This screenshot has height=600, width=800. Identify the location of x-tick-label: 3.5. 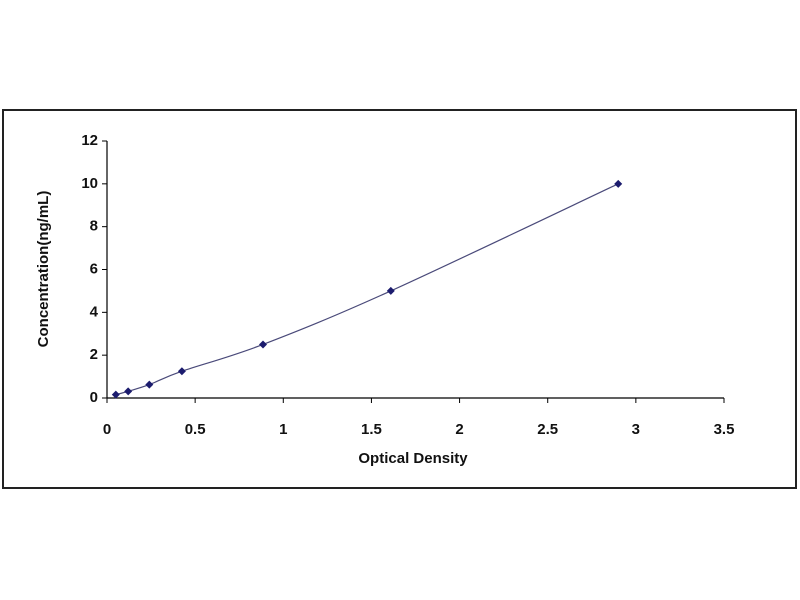
(724, 429).